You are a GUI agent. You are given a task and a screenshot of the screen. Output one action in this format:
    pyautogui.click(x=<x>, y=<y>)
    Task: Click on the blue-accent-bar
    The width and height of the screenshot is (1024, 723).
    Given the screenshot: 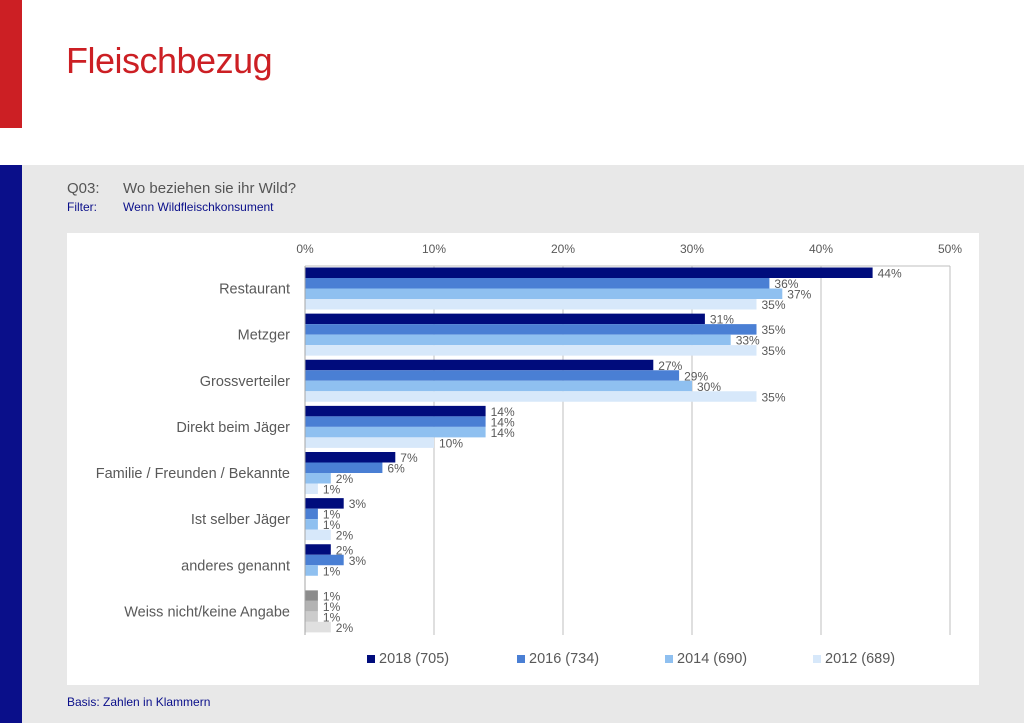 What is the action you would take?
    pyautogui.click(x=11, y=444)
    